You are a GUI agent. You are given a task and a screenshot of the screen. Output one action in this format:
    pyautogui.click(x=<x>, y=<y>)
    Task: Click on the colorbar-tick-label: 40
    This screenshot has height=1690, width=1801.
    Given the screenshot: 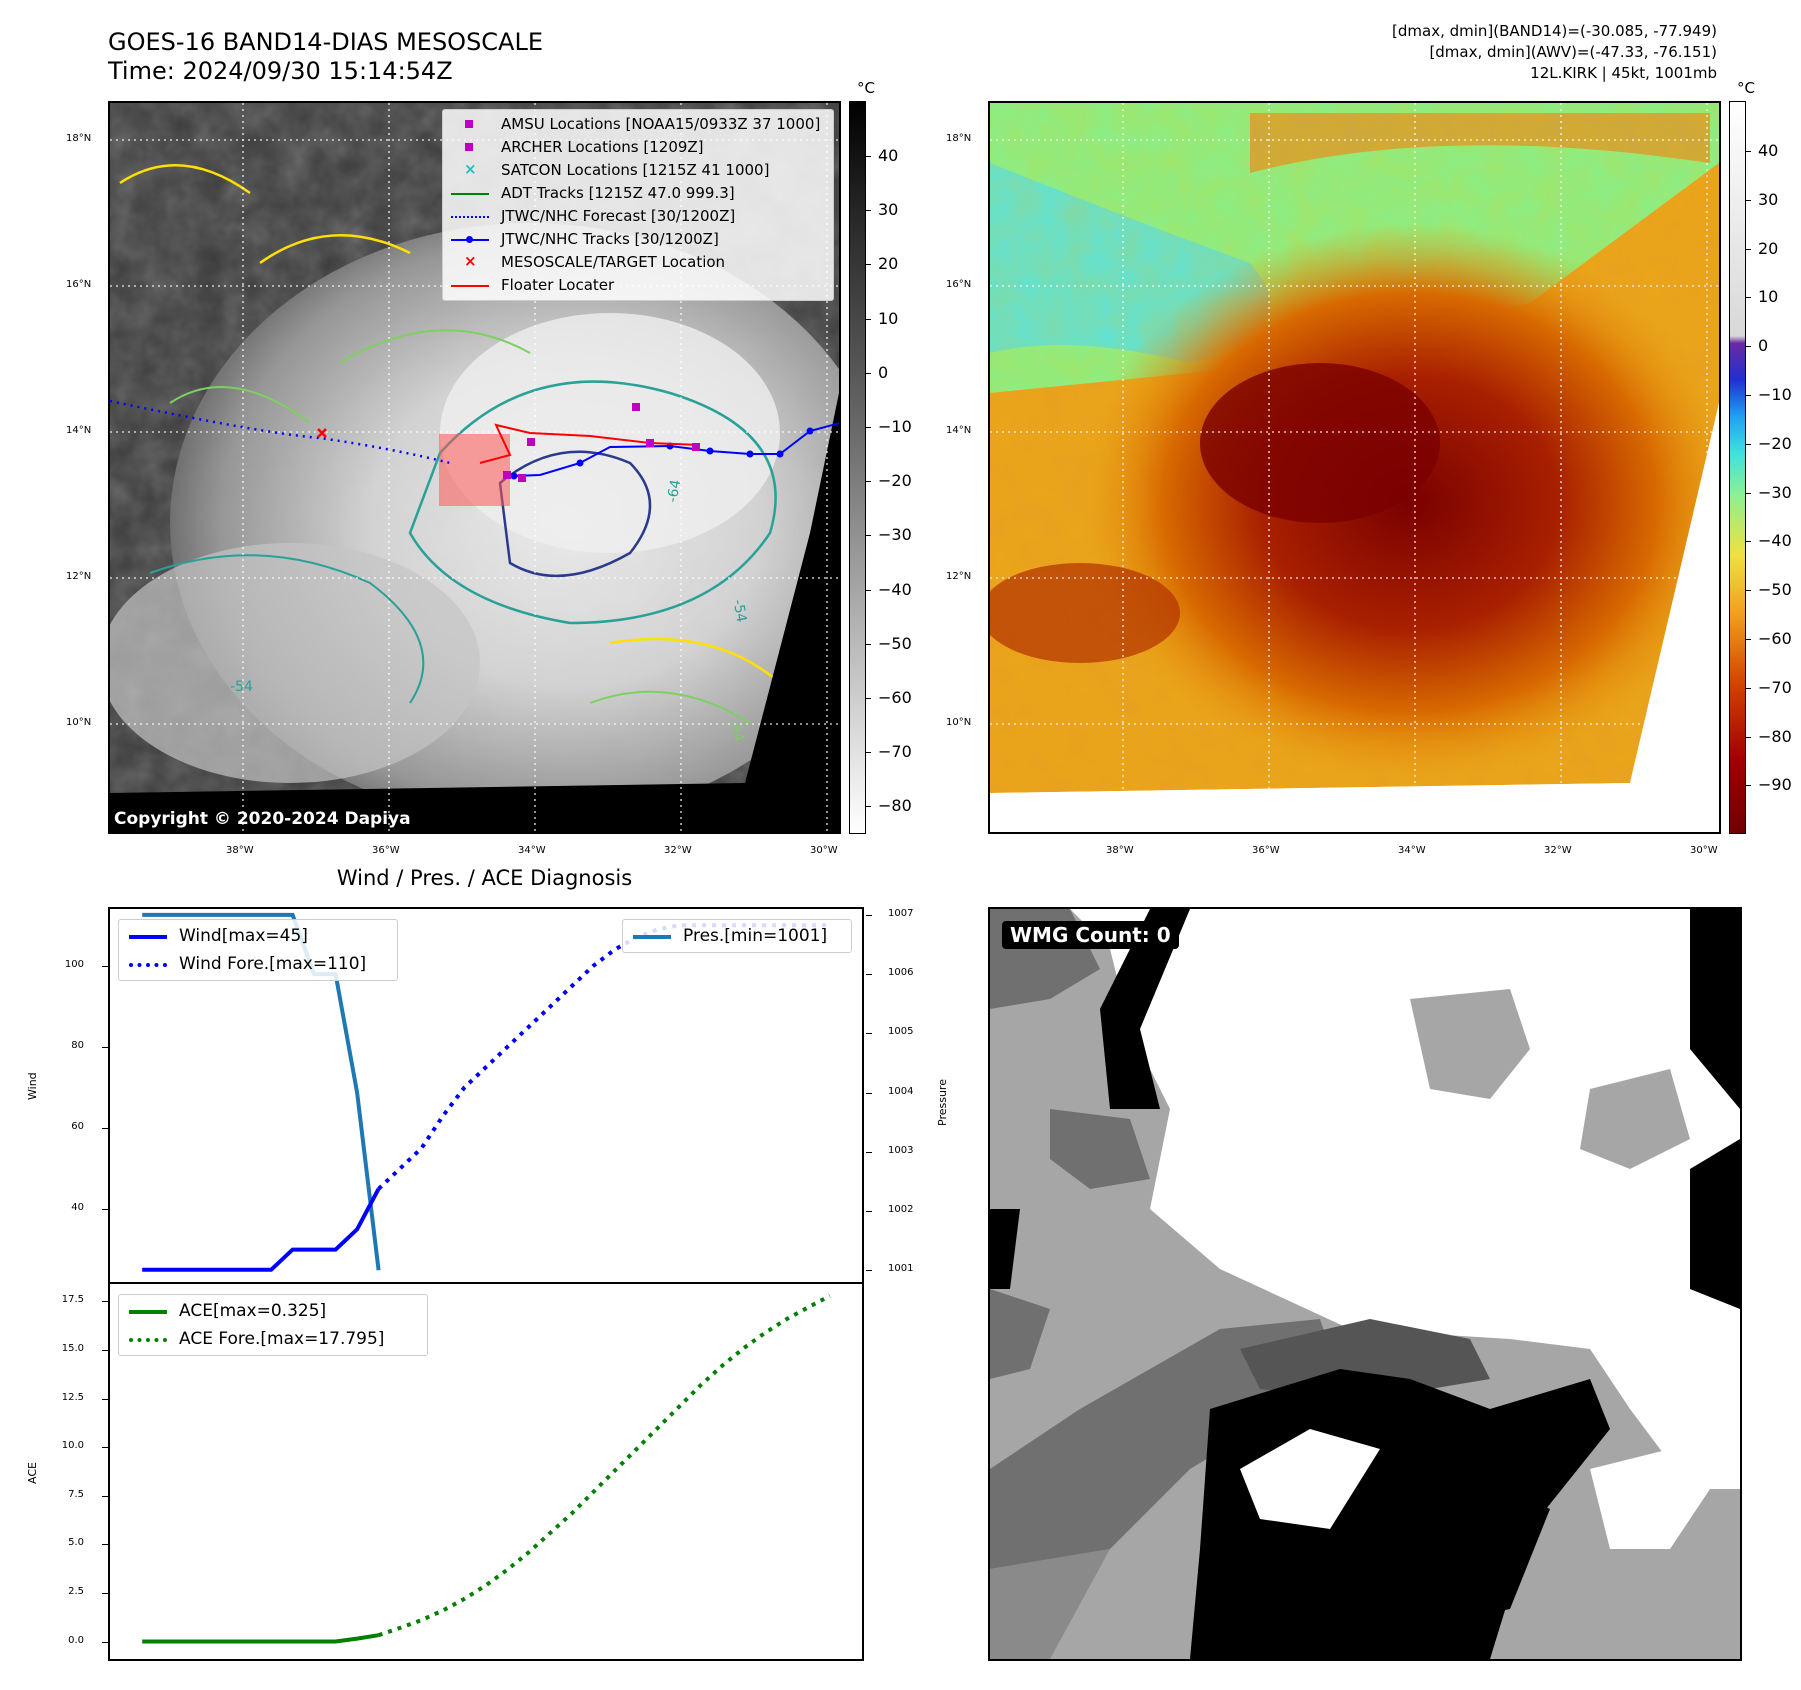 What is the action you would take?
    pyautogui.click(x=888, y=155)
    